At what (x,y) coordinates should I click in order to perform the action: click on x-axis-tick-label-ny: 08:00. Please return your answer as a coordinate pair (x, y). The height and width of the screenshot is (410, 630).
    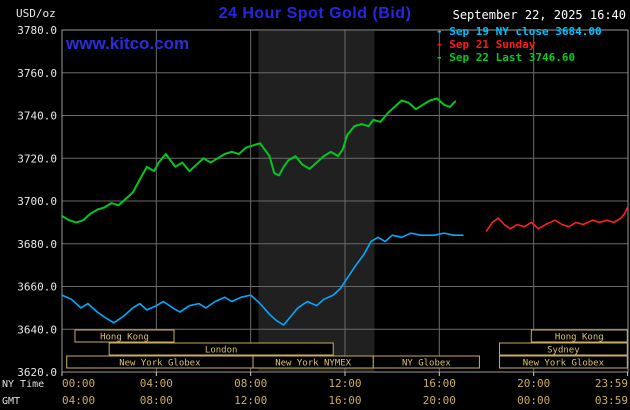
    Looking at the image, I should click on (250, 383).